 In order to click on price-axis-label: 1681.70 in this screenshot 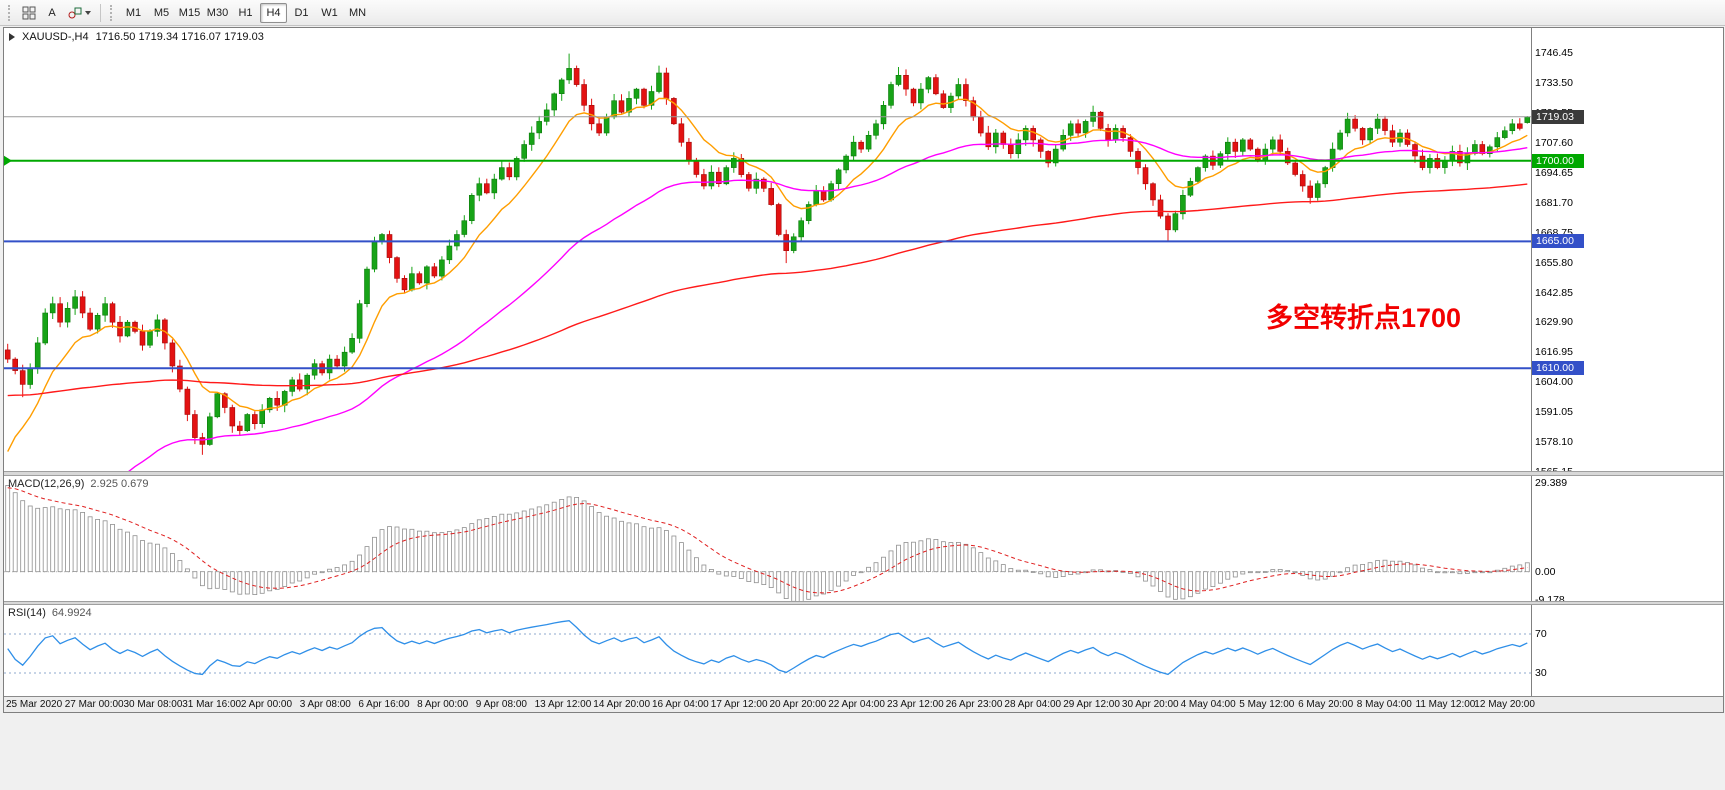, I will do `click(1554, 202)`.